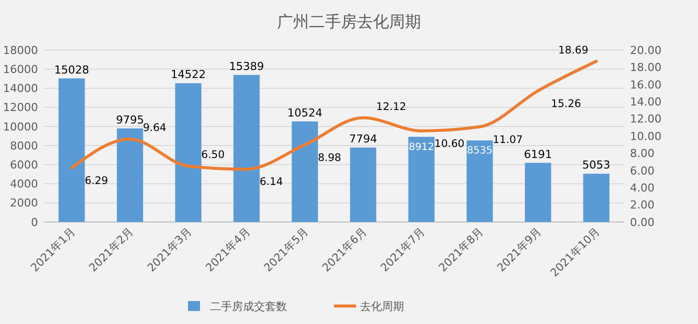  What do you see at coordinates (646, 67) in the screenshot?
I see `y2-tick-label: 18.00` at bounding box center [646, 67].